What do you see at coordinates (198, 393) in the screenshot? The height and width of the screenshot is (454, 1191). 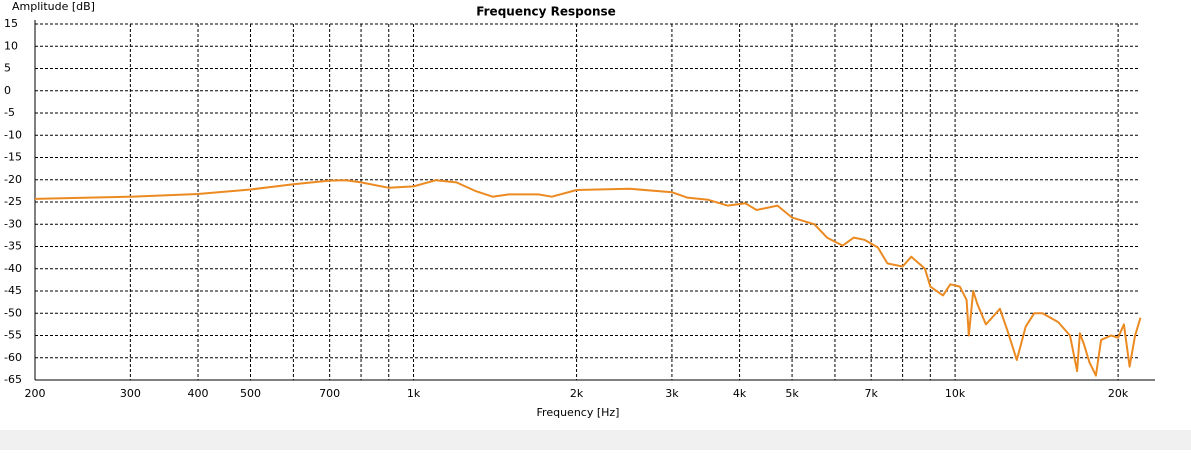 I see `x-tick-label: 400` at bounding box center [198, 393].